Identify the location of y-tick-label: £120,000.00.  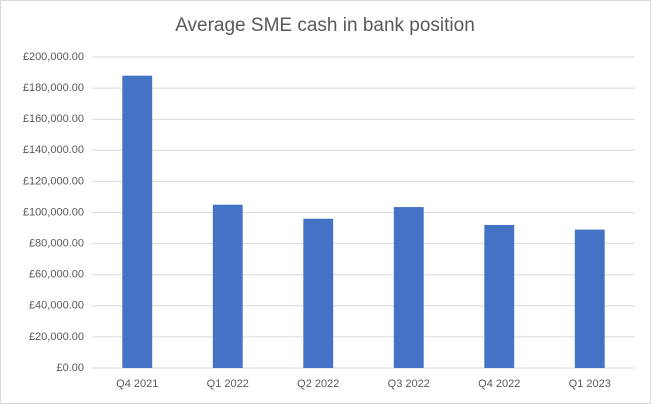
(53, 181).